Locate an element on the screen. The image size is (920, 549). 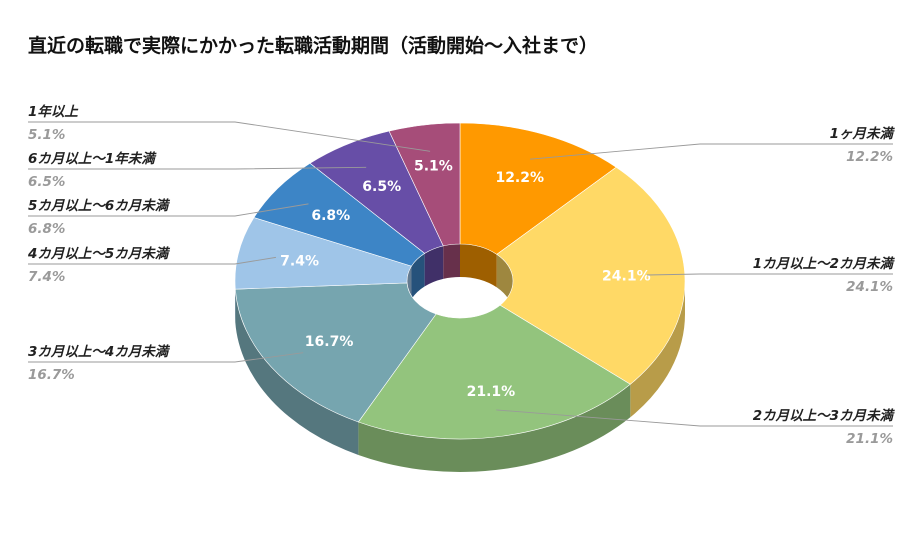
slice-value-label: 5.1% is located at coordinates (433, 167).